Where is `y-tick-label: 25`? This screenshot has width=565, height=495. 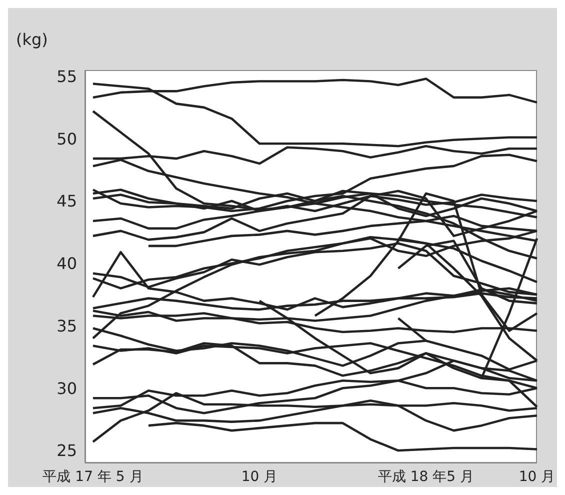
y-tick-label: 25 is located at coordinates (66, 450).